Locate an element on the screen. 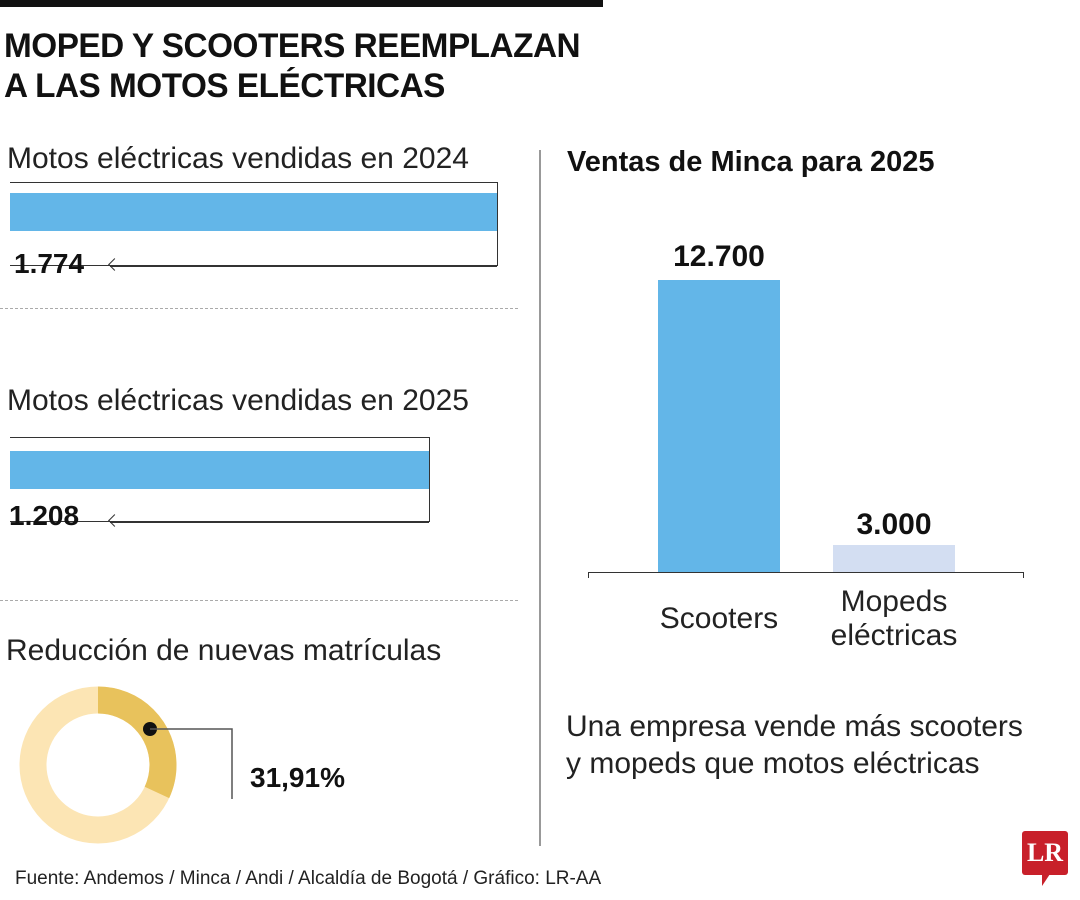 Image resolution: width=1080 pixels, height=900 pixels. category-scooters: Scooters is located at coordinates (719, 618).